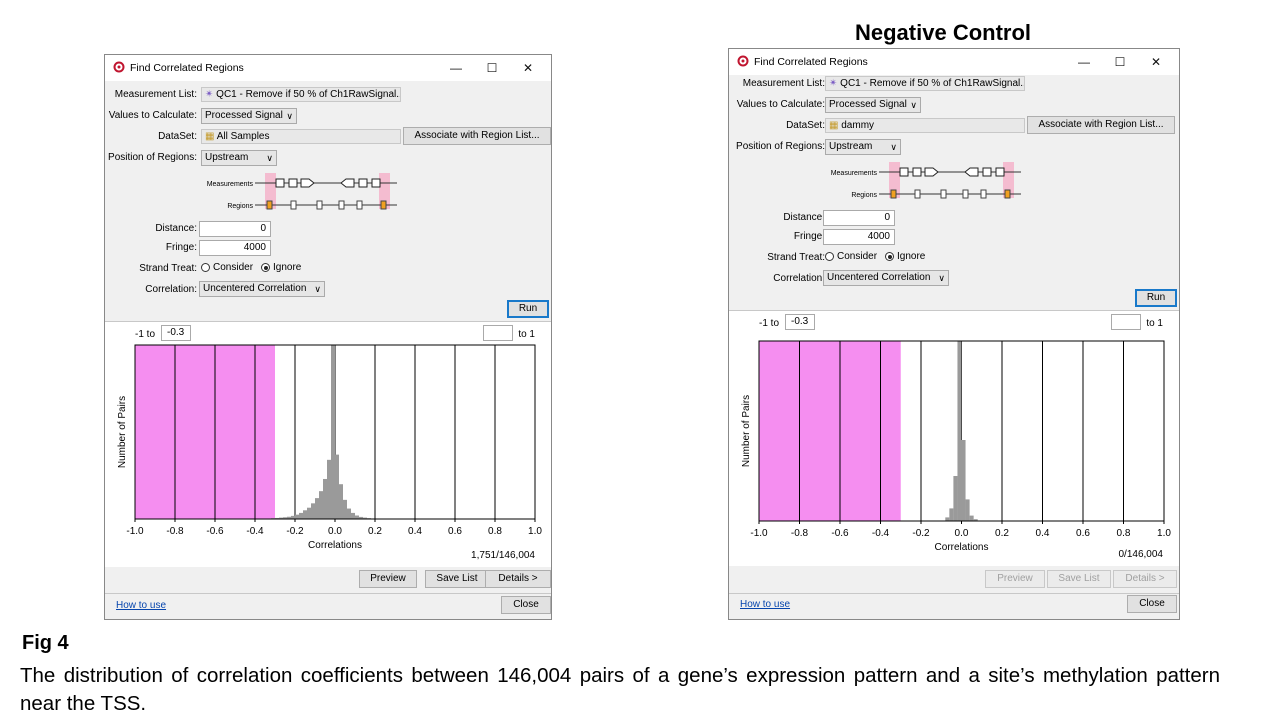 The image size is (1280, 720). I want to click on x-tick-label: 0.8, so click(495, 531).